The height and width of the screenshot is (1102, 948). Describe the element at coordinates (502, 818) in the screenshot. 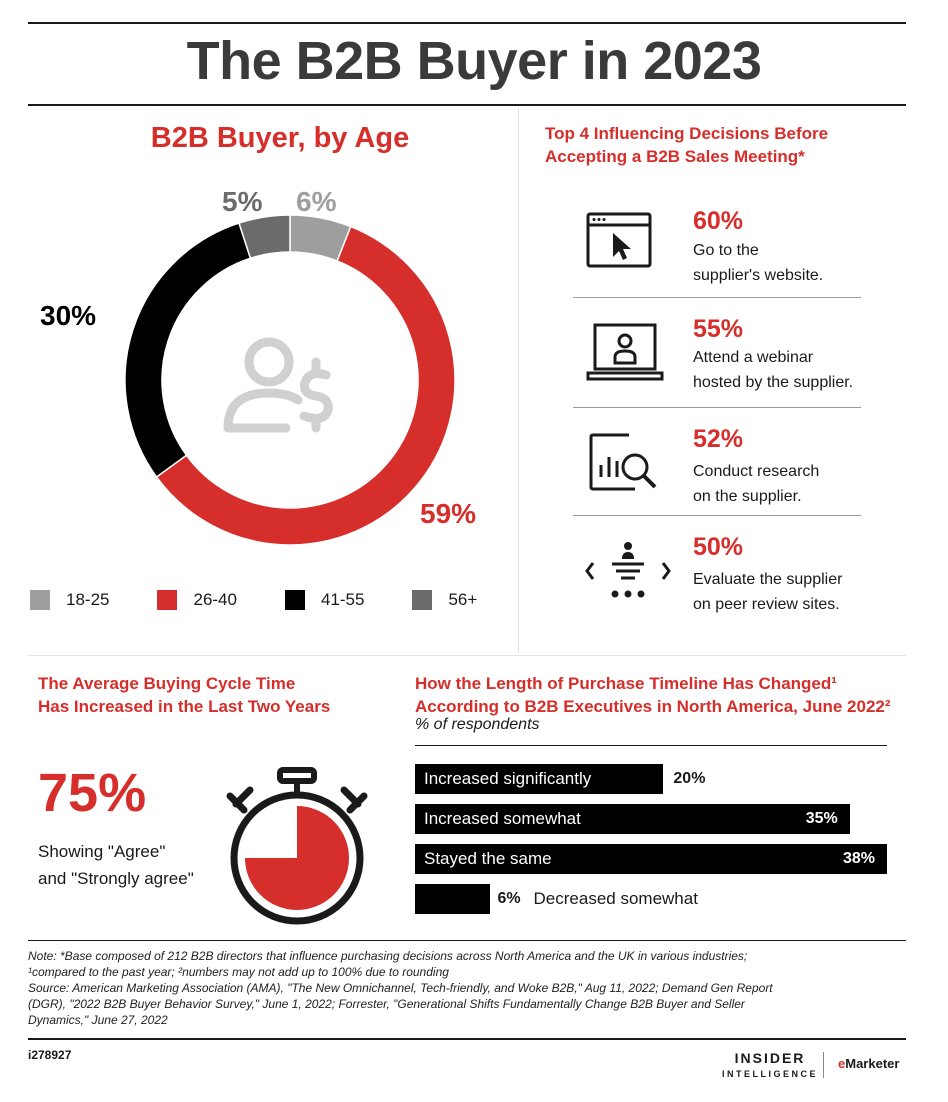

I see `bar-category-label: Increased somewhat` at that location.